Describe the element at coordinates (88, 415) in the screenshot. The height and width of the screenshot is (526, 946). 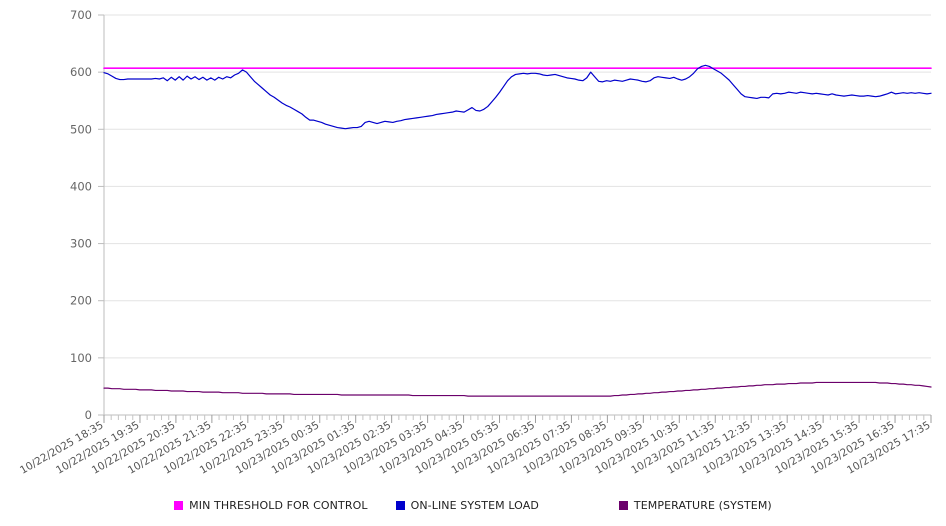
I see `y-axis-tick-label: 0` at that location.